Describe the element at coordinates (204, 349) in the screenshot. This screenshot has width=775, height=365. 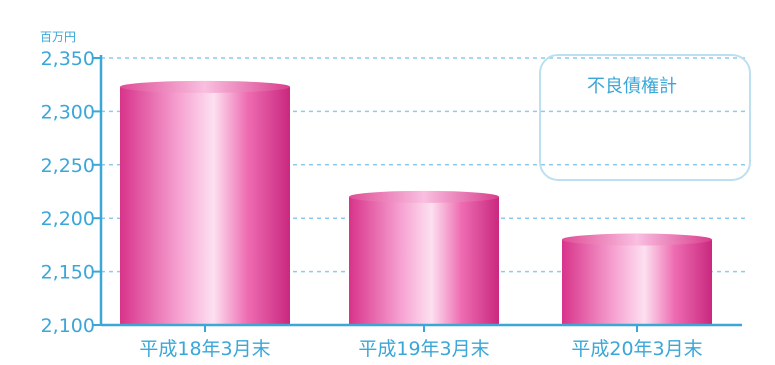
I see `x-category-label: 平成18年3月末` at that location.